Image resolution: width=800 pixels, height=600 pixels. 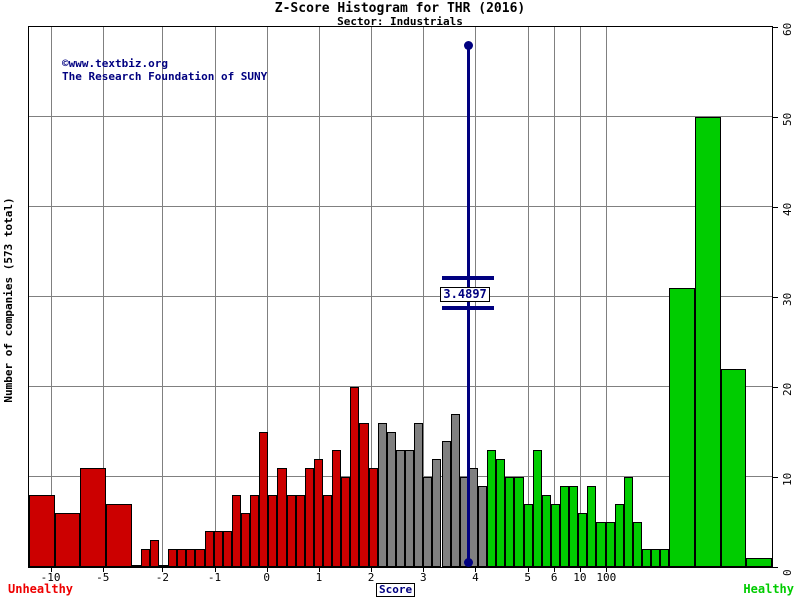 I want to click on marker-bar-bottom, so click(x=468, y=307).